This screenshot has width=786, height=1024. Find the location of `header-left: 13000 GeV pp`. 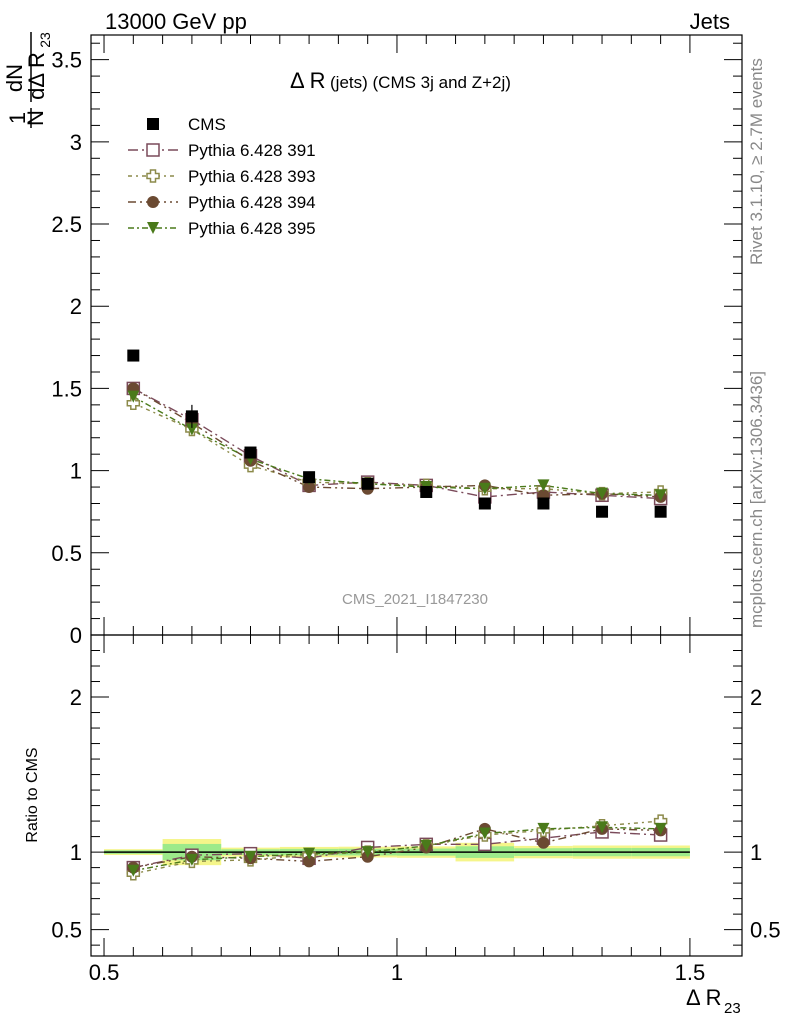

header-left: 13000 GeV pp is located at coordinates (176, 21).